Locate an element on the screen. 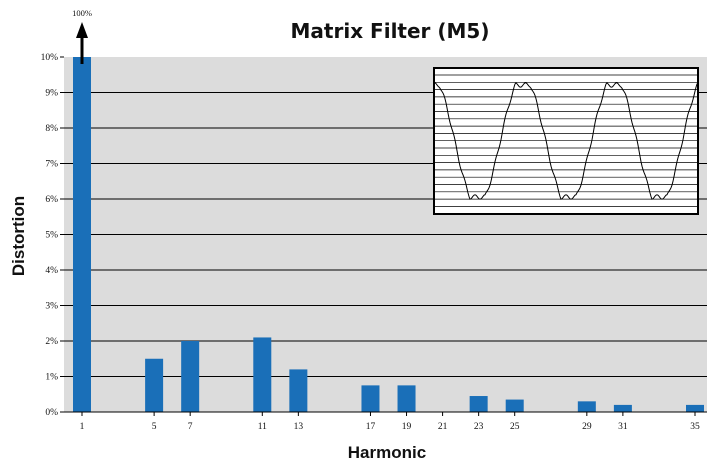 Image resolution: width=707 pixels, height=464 pixels. y-tick-label: 7% is located at coordinates (51, 165).